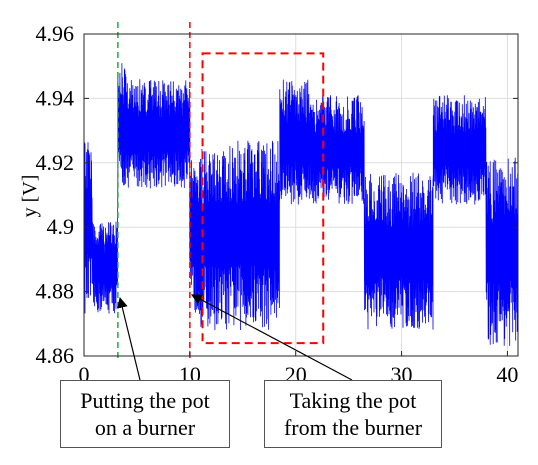 This screenshot has width=538, height=465. What do you see at coordinates (55, 97) in the screenshot?
I see `y-tick-label: 4.94` at bounding box center [55, 97].